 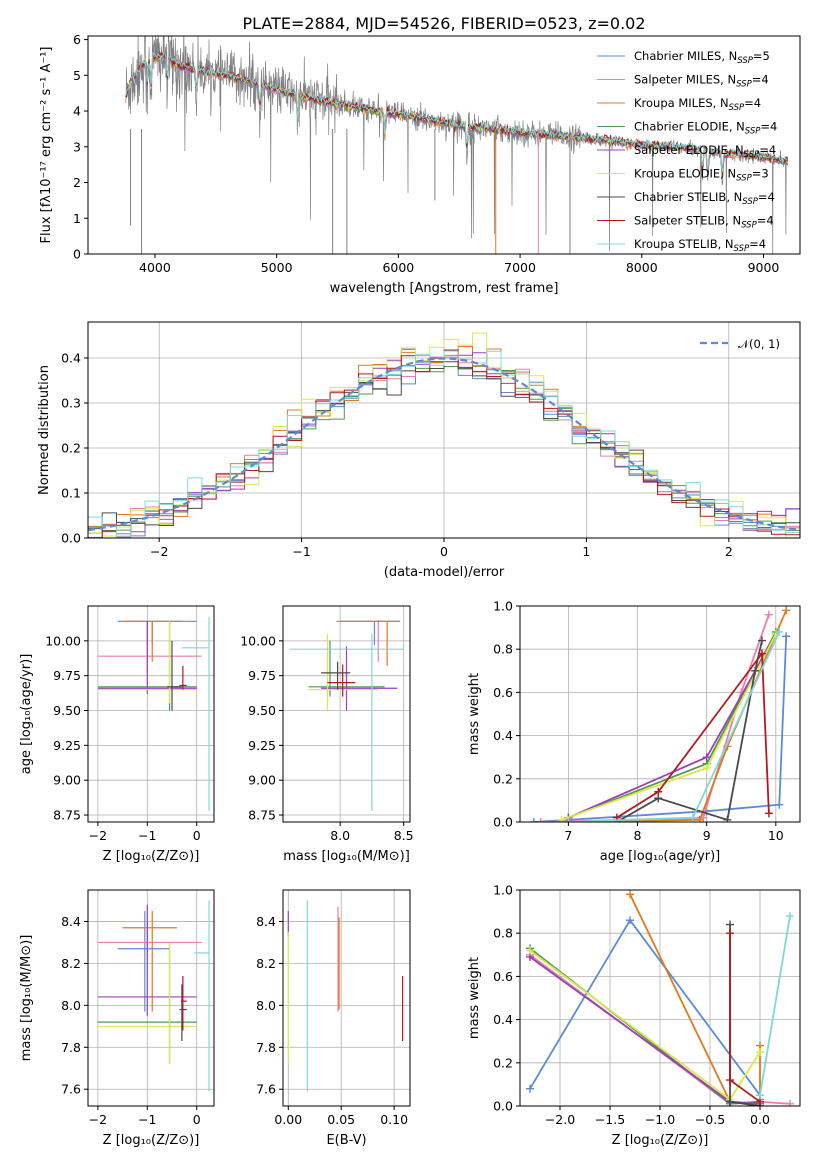 I want to click on legend-entry: Chabrier MILES, NSSP=5, so click(x=702, y=57).